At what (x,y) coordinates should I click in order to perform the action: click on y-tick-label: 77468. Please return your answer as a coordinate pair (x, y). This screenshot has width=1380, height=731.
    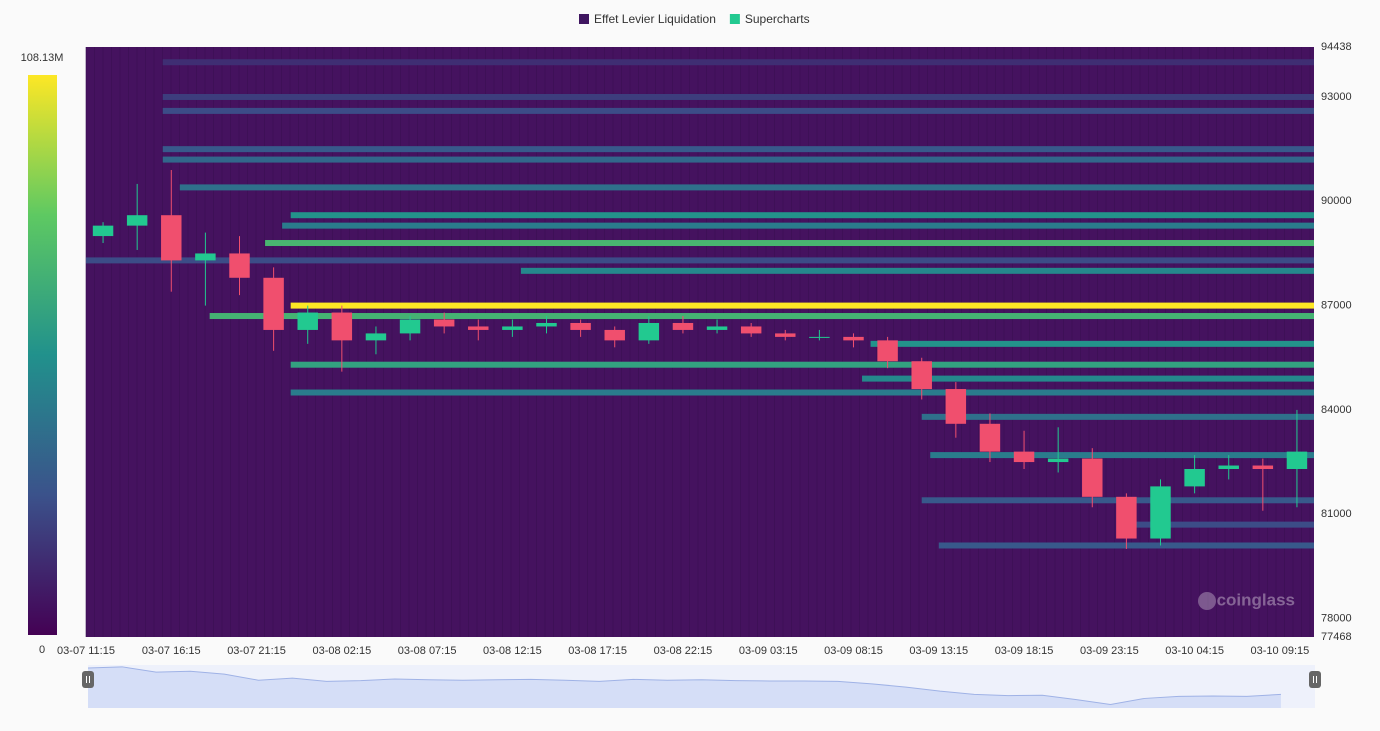
    Looking at the image, I should click on (1336, 637).